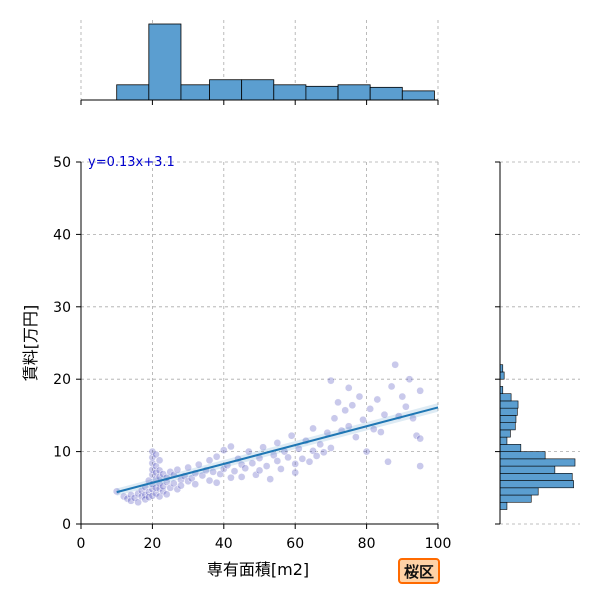 This screenshot has height=600, width=600. Describe the element at coordinates (367, 544) in the screenshot. I see `x-tick-label: 80` at that location.